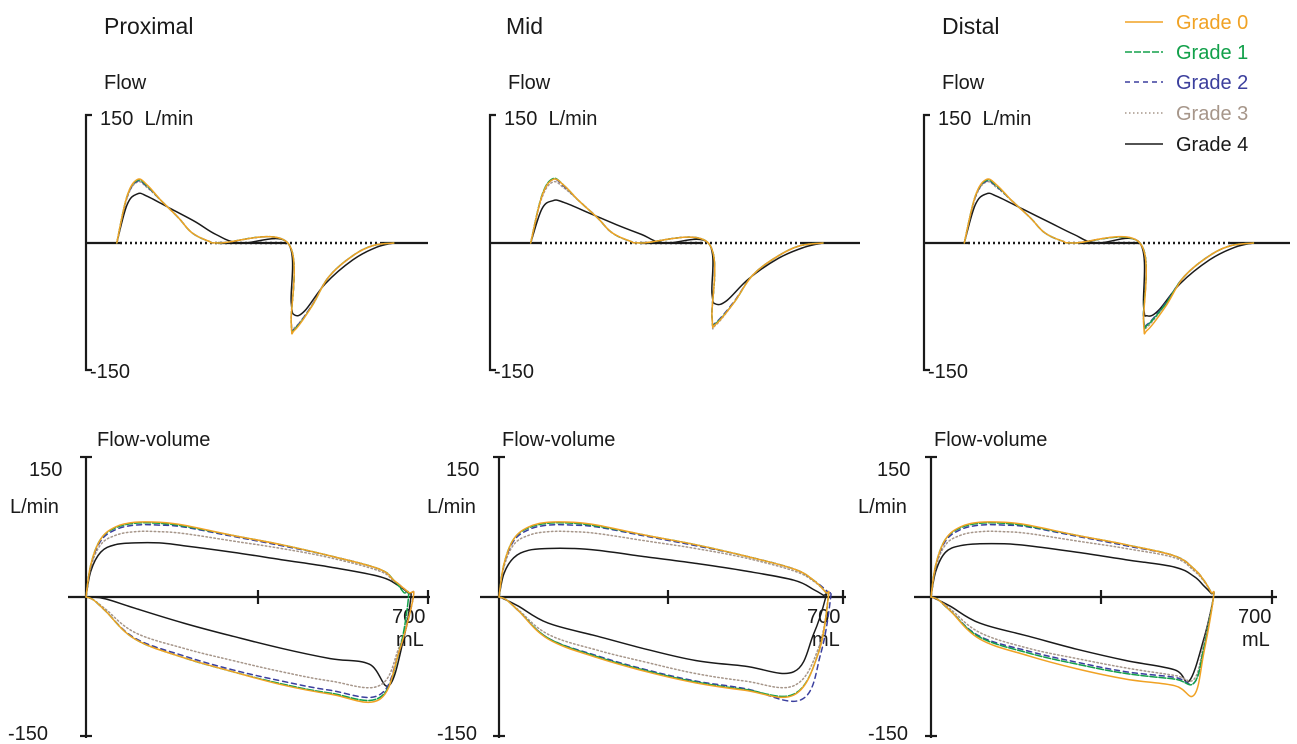 Image resolution: width=1297 pixels, height=744 pixels. I want to click on fv-axes-distal, so click(1095, 596).